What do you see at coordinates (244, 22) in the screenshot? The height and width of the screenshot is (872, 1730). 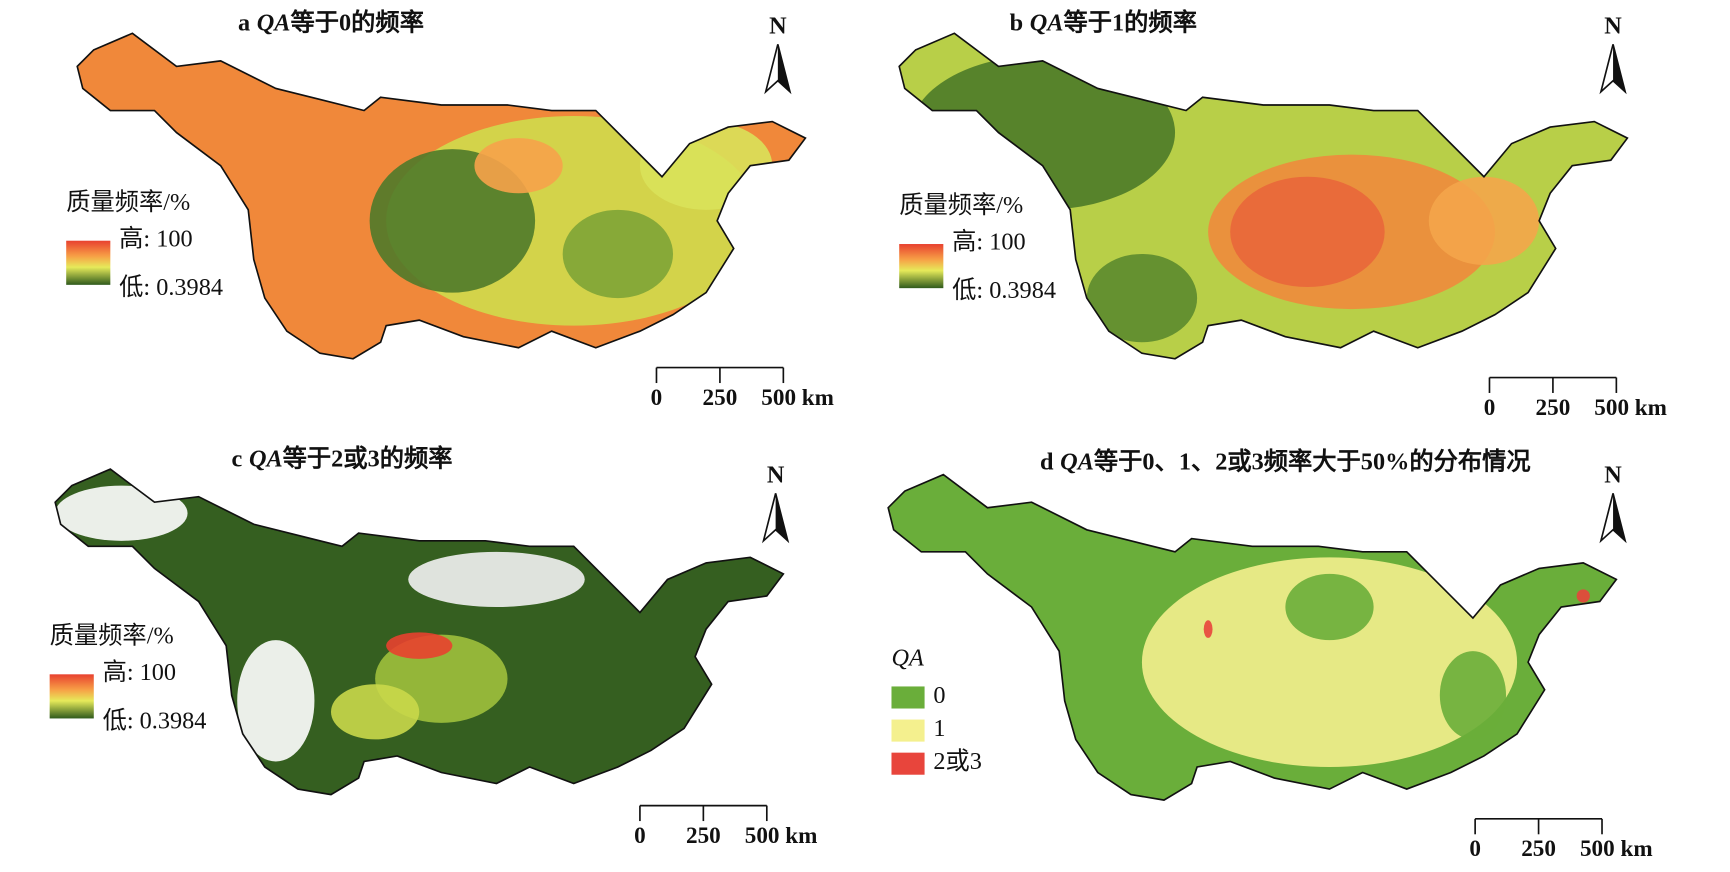 I see `panel-label: a` at bounding box center [244, 22].